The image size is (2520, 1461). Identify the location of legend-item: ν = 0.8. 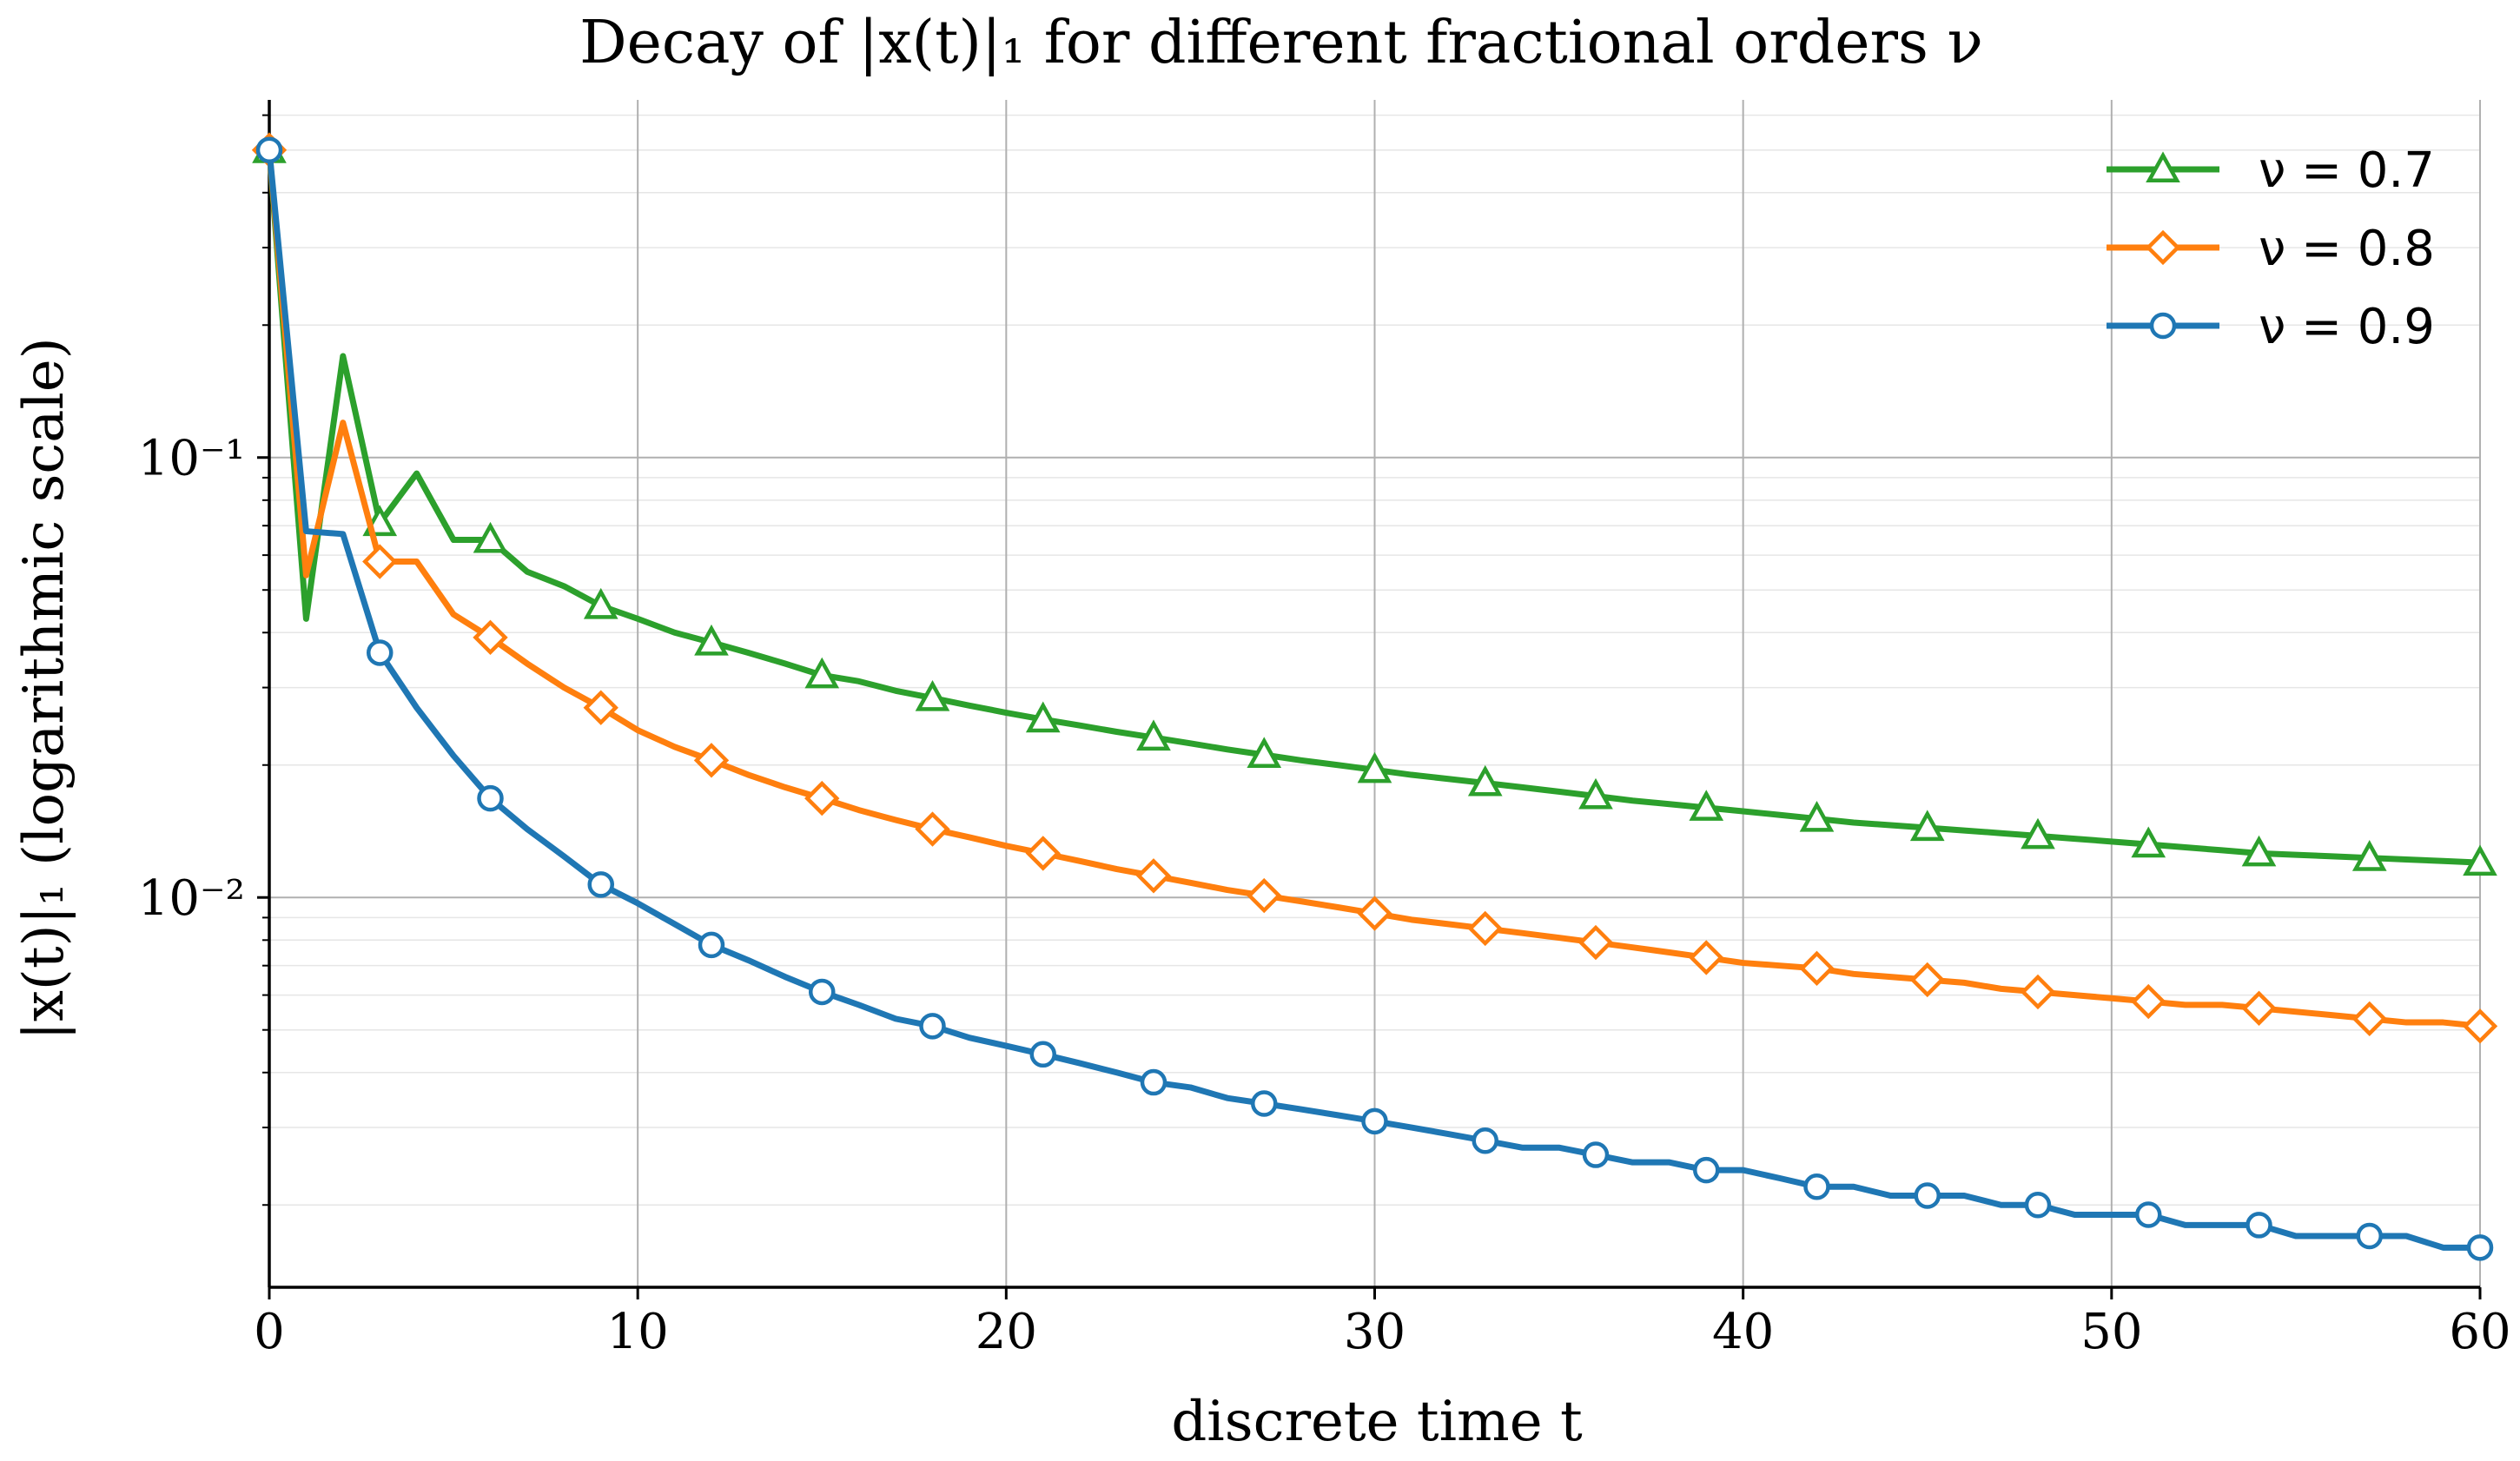
(2271, 249).